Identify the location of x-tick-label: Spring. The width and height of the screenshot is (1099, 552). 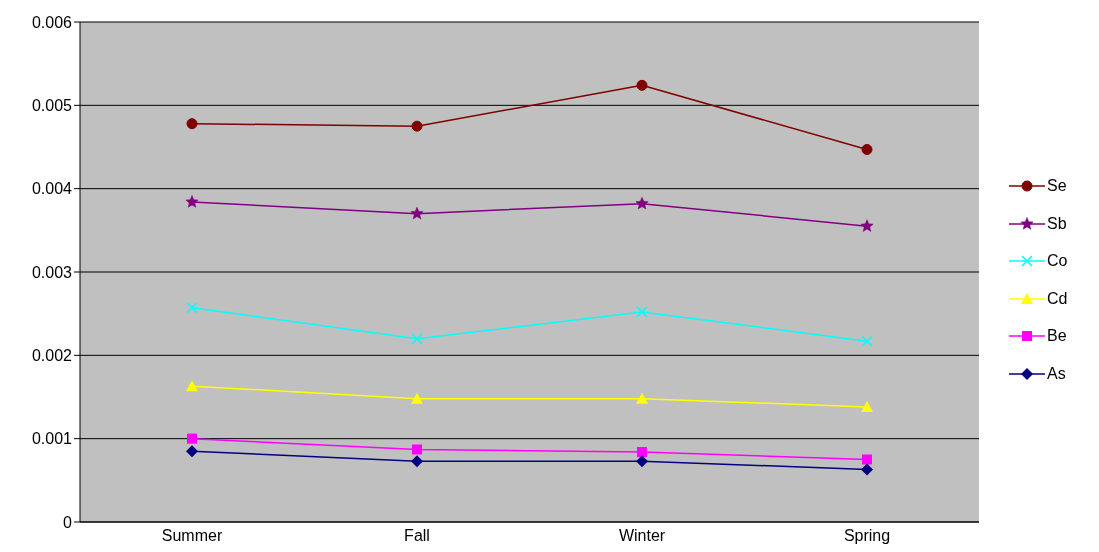
(867, 536).